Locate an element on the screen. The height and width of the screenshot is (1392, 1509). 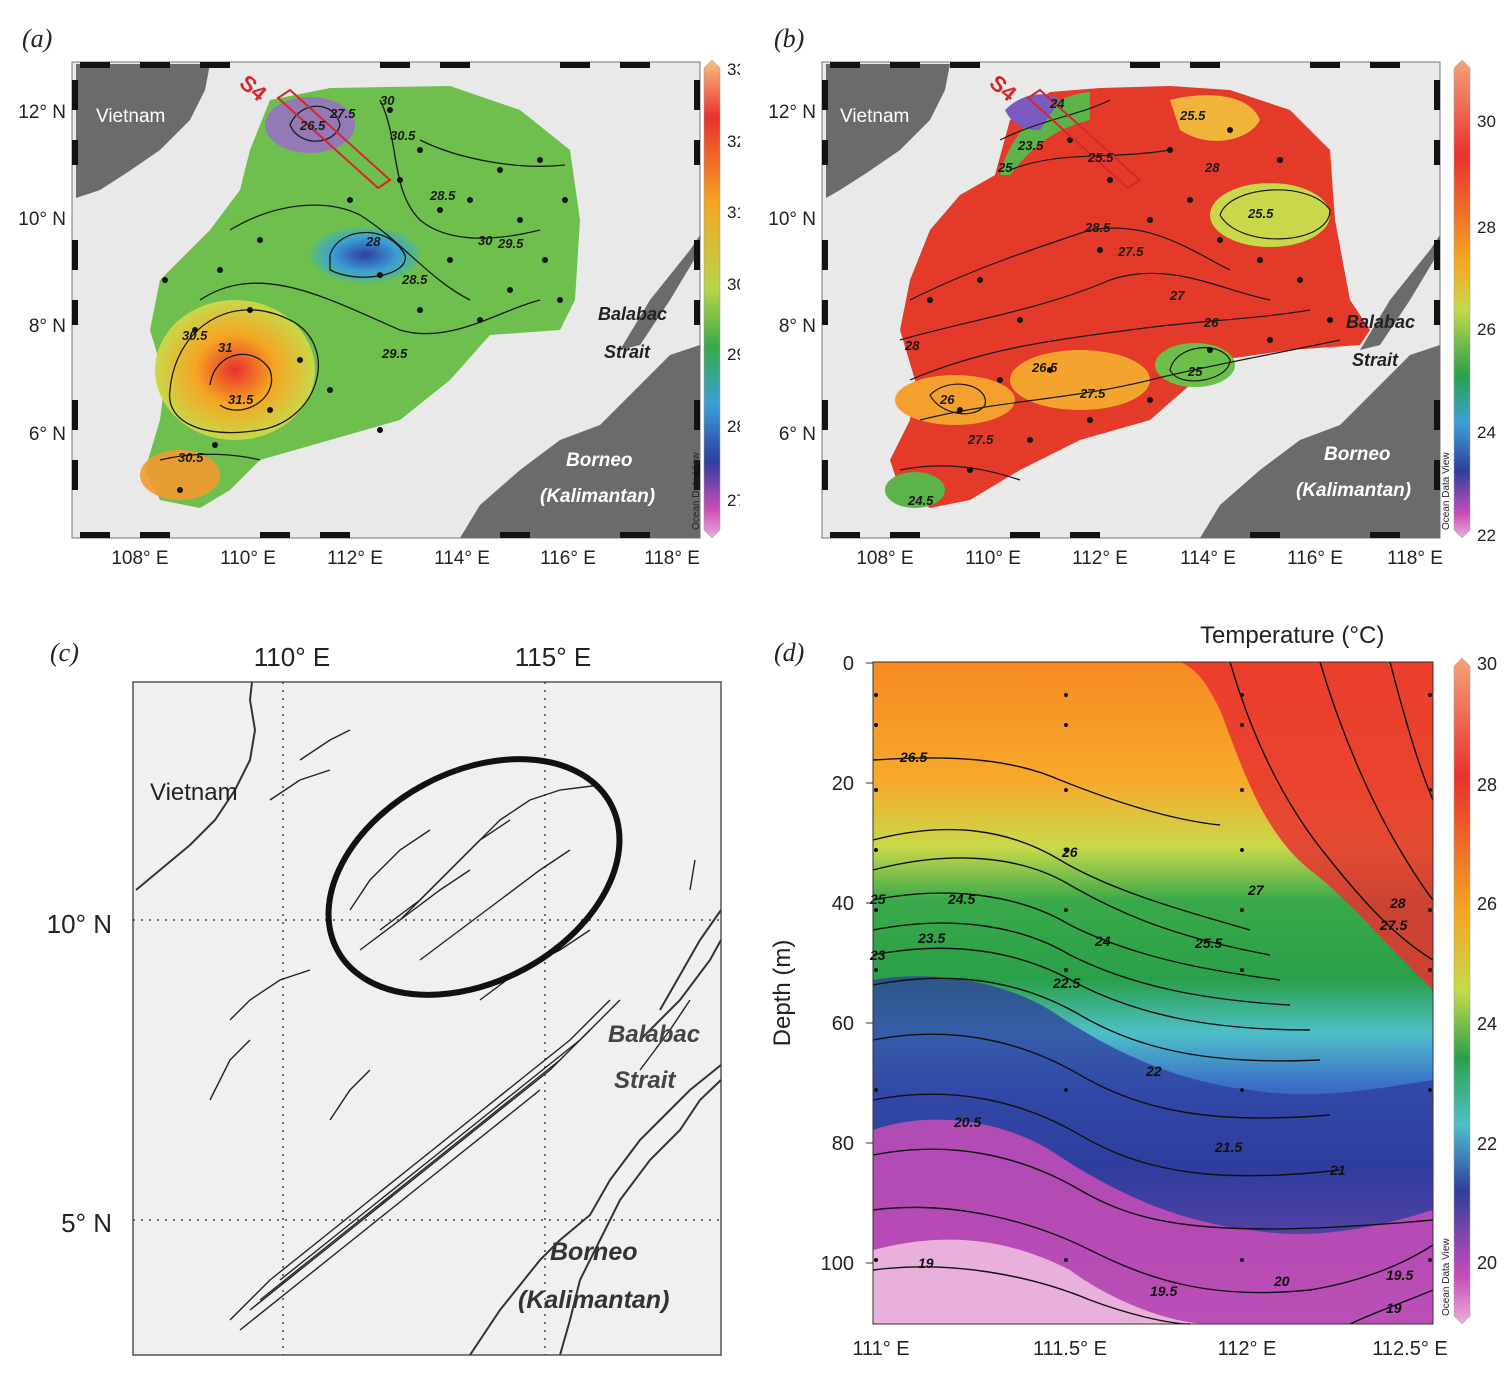
internal-wave-traces is located at coordinates (452, 1030).